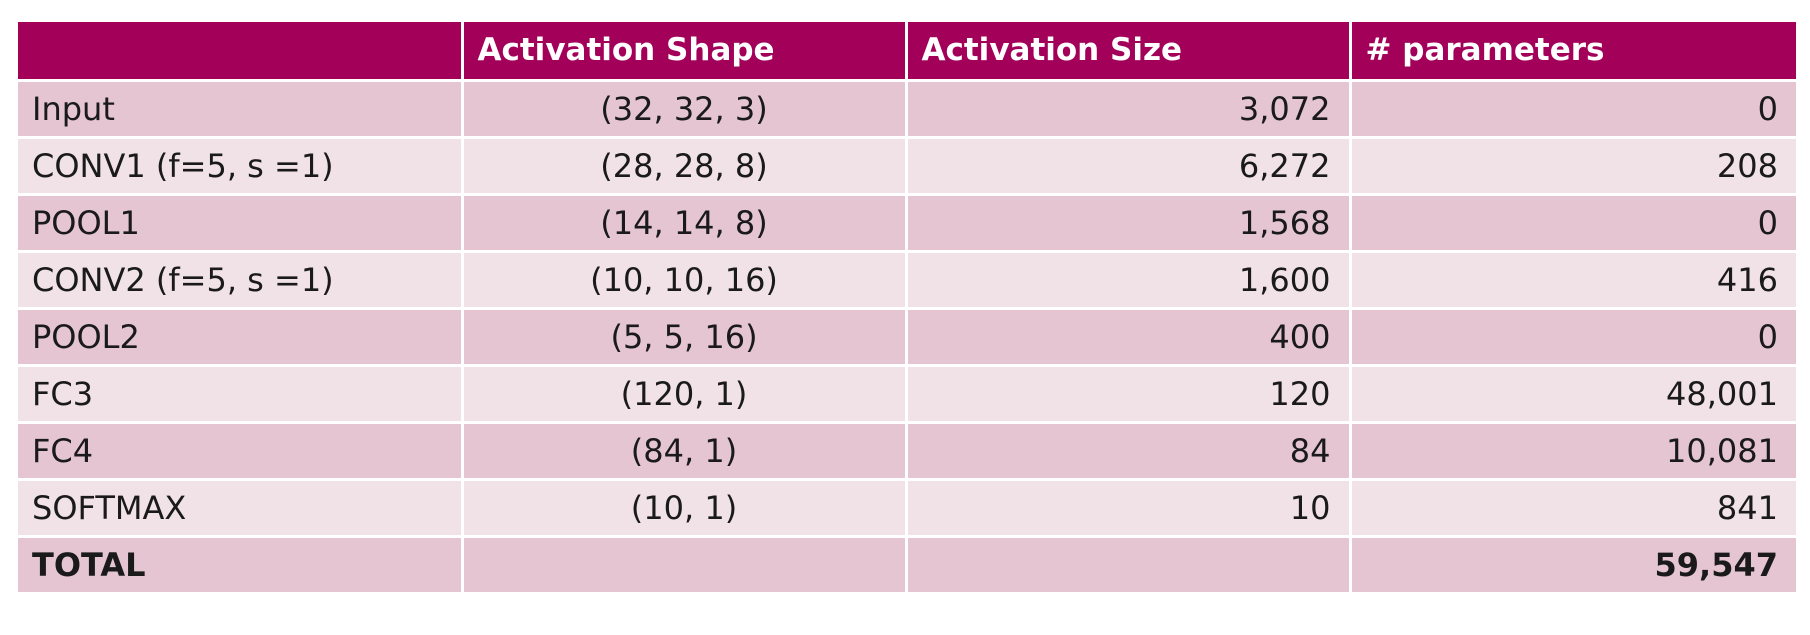  Describe the element at coordinates (1129, 337) in the screenshot. I see `cell-size: 400` at that location.